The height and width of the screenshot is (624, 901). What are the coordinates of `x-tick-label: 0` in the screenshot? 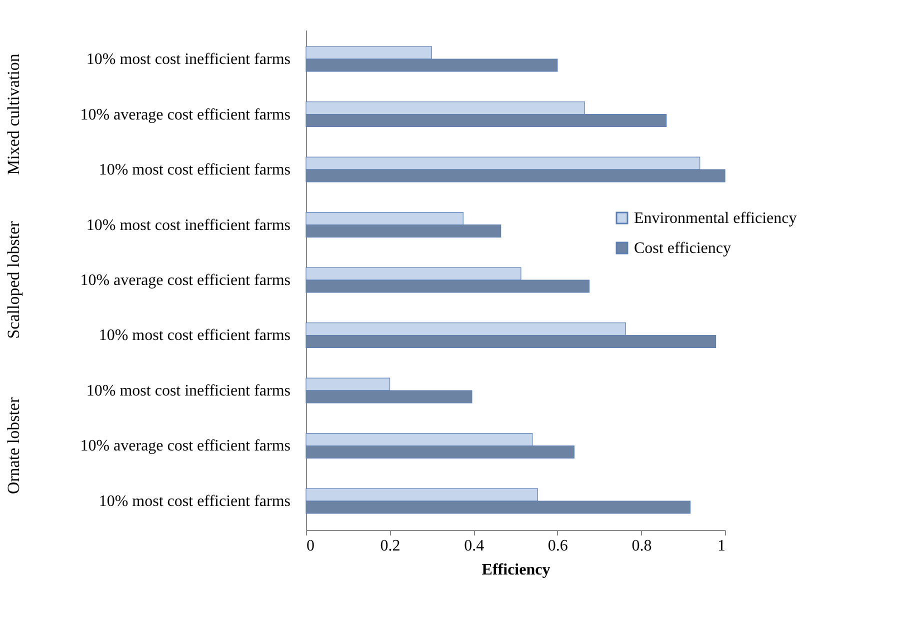 It's located at (310, 546).